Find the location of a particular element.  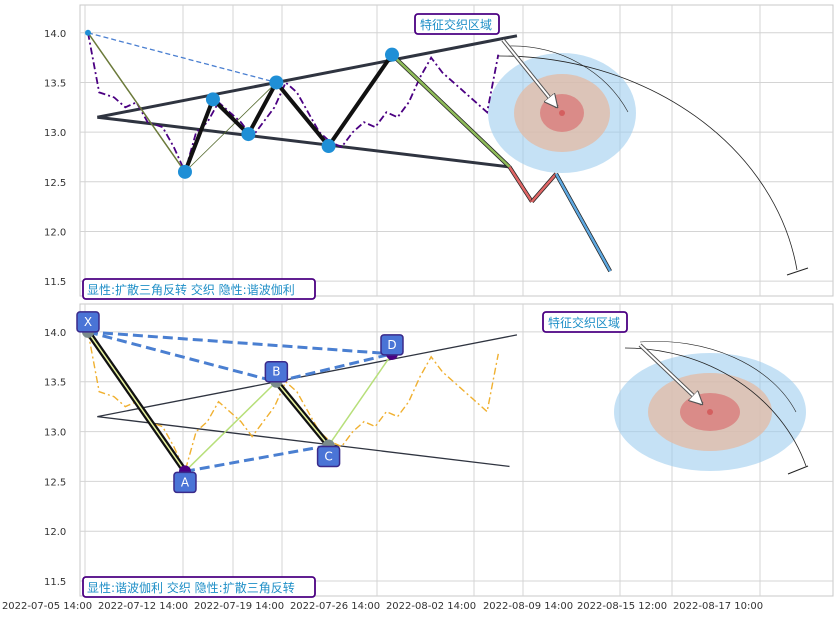

harmonic-label-a: A is located at coordinates (185, 482).